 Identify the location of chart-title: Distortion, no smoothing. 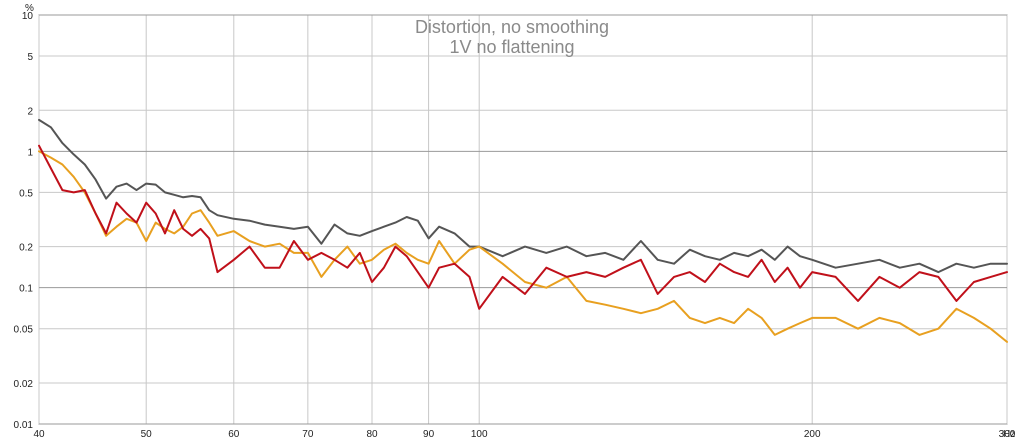
(512, 27).